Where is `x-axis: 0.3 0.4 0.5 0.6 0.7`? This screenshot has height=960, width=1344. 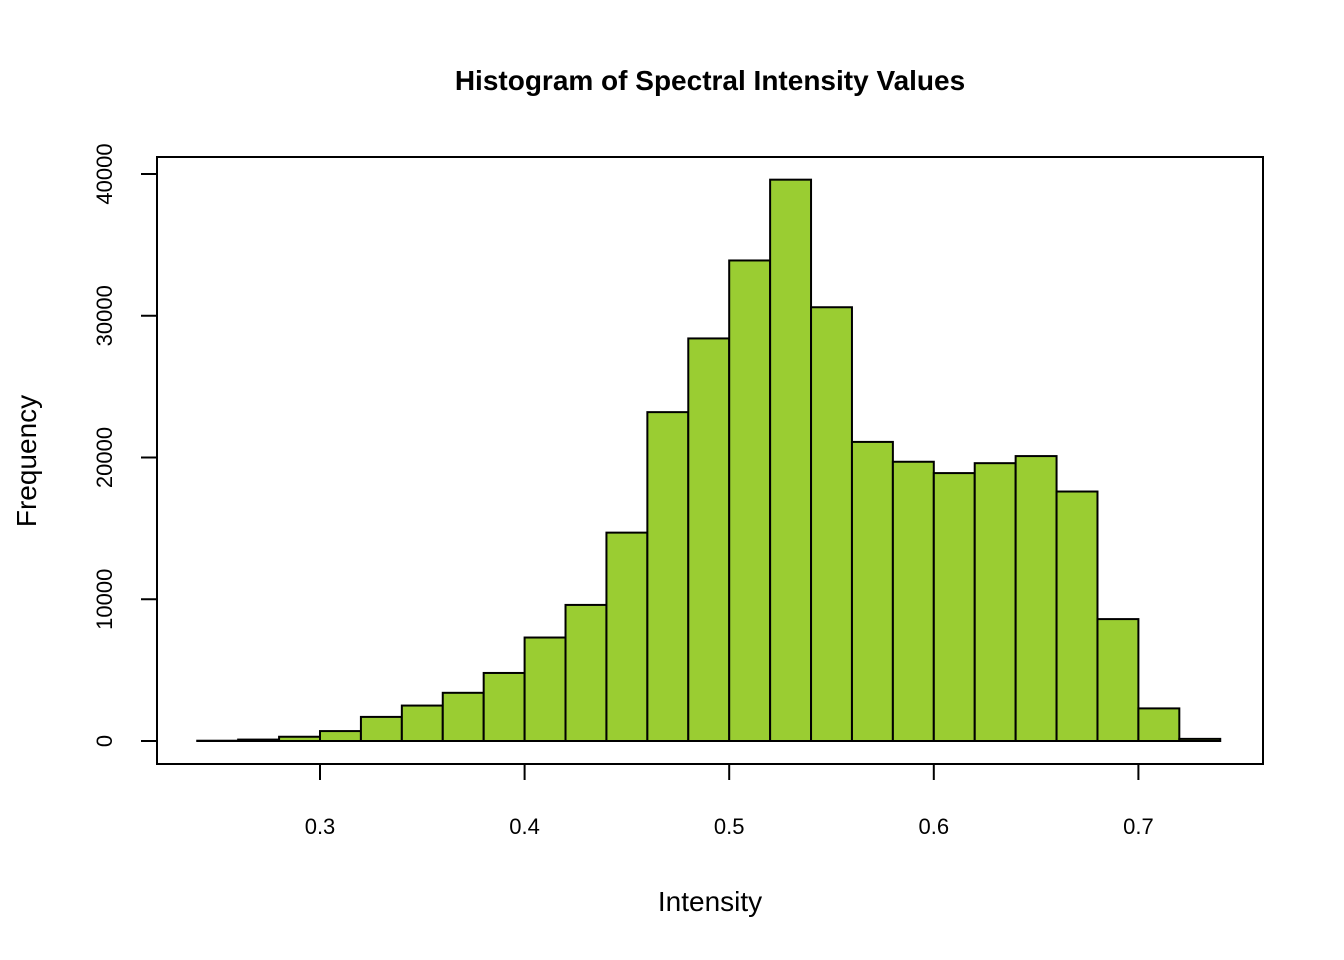
x-axis: 0.3 0.4 0.5 0.6 0.7 is located at coordinates (729, 801).